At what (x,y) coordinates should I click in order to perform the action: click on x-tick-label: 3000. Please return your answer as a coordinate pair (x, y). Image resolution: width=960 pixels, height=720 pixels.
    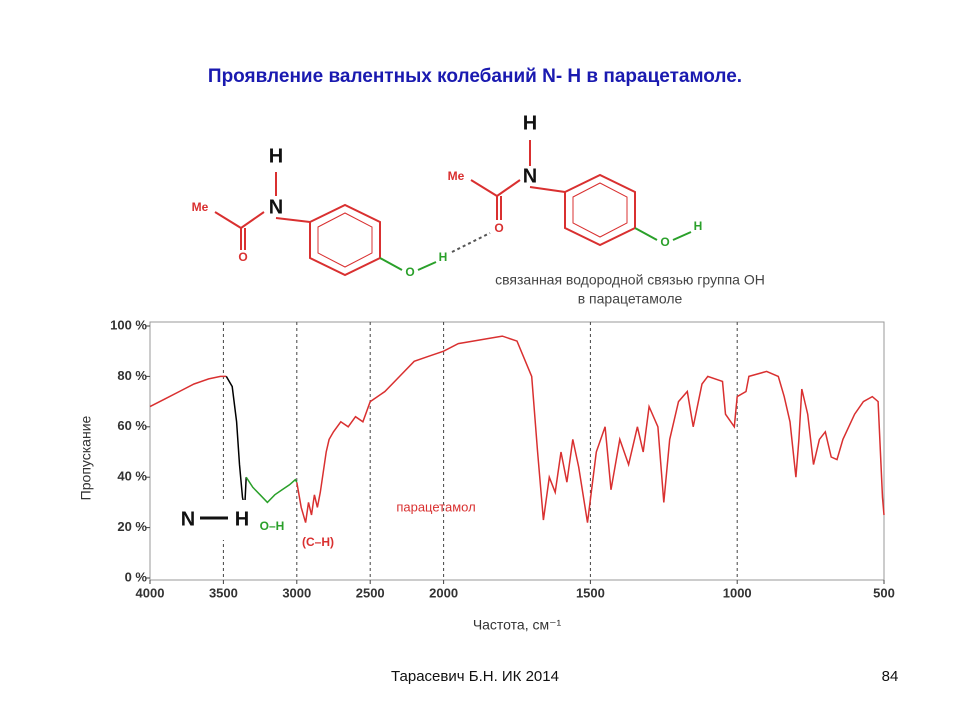
    Looking at the image, I should click on (296, 592).